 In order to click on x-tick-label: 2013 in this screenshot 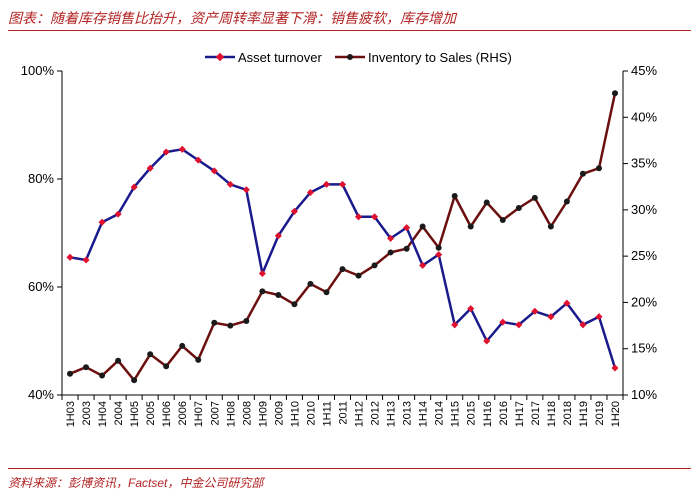, I will do `click(408, 413)`.